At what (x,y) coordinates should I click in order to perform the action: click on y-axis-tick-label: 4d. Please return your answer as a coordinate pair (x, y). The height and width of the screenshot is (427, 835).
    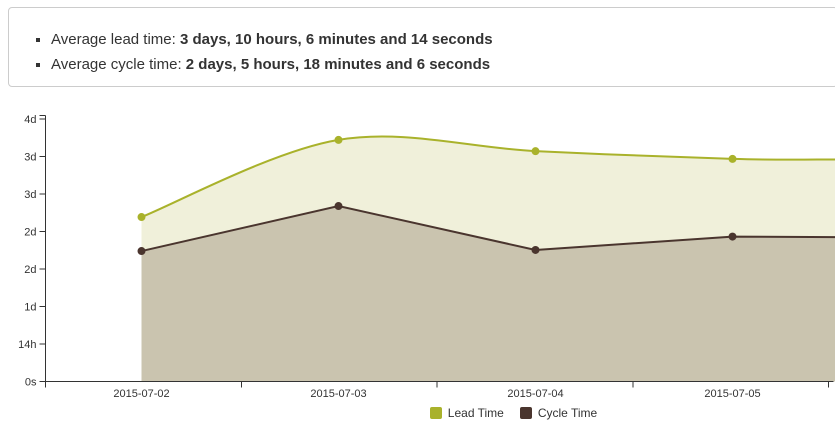
    Looking at the image, I should click on (30, 120).